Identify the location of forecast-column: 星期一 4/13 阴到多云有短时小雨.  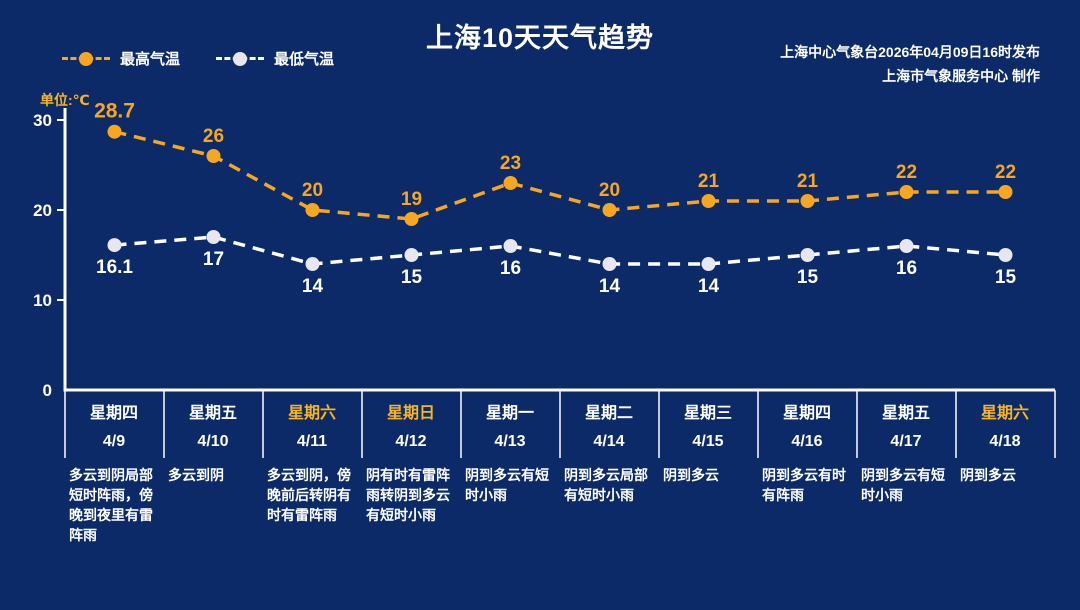
(510, 468).